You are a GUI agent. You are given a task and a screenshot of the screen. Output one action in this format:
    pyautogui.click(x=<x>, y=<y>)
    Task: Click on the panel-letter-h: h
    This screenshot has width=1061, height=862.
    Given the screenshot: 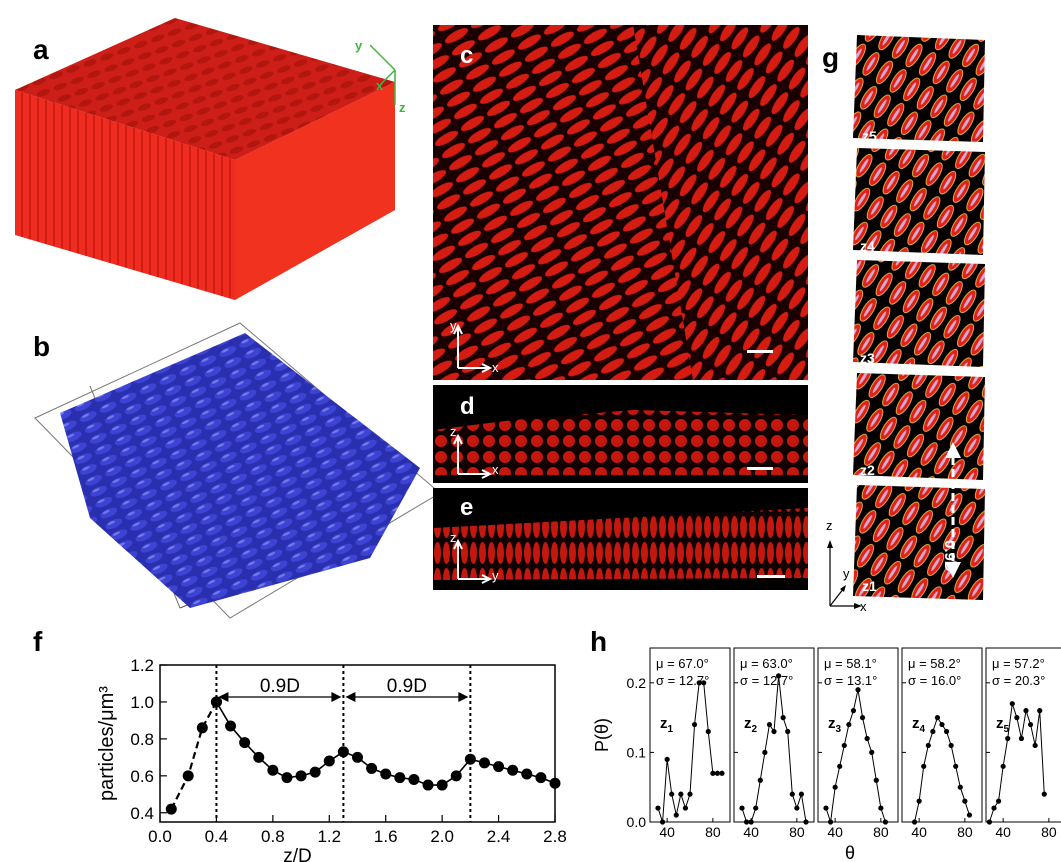 What is the action you would take?
    pyautogui.click(x=599, y=641)
    